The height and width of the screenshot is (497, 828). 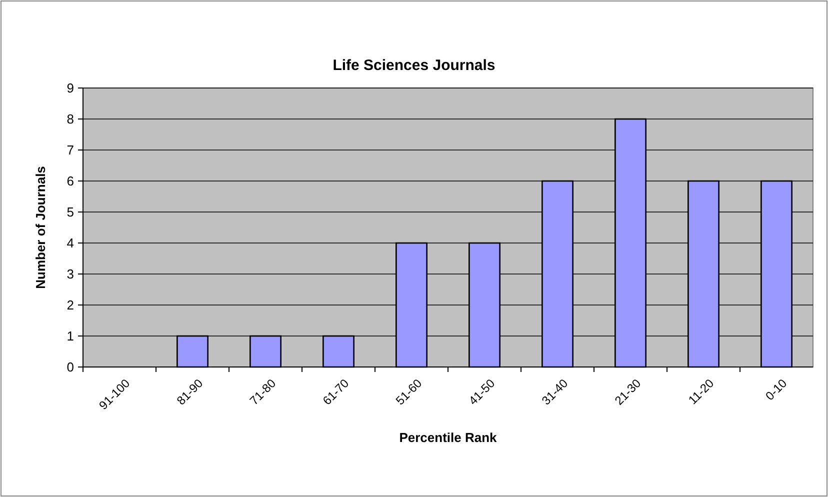 What do you see at coordinates (776, 390) in the screenshot?
I see `x-tick-label: 0-10` at bounding box center [776, 390].